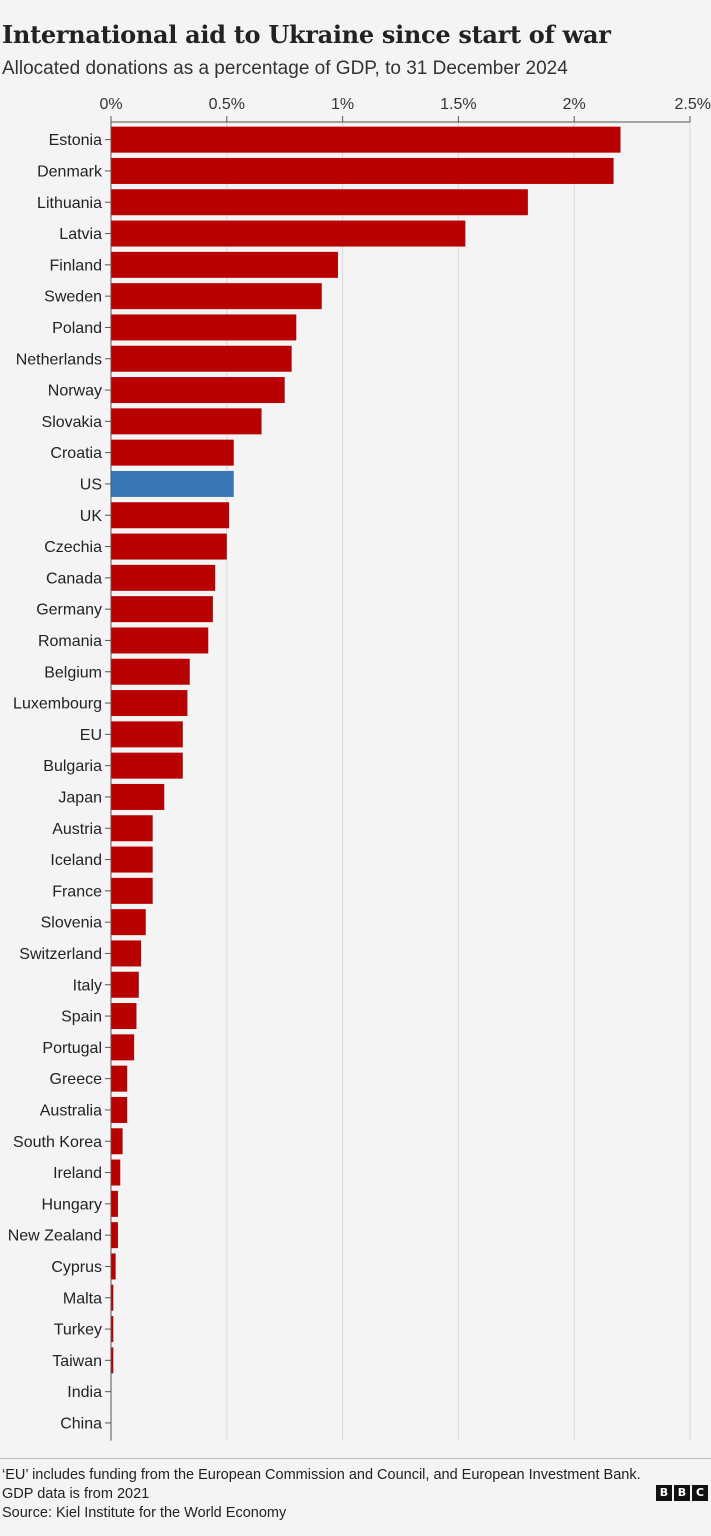 Image resolution: width=711 pixels, height=1536 pixels. Describe the element at coordinates (117, 1141) in the screenshot. I see `bar-south-korea` at that location.